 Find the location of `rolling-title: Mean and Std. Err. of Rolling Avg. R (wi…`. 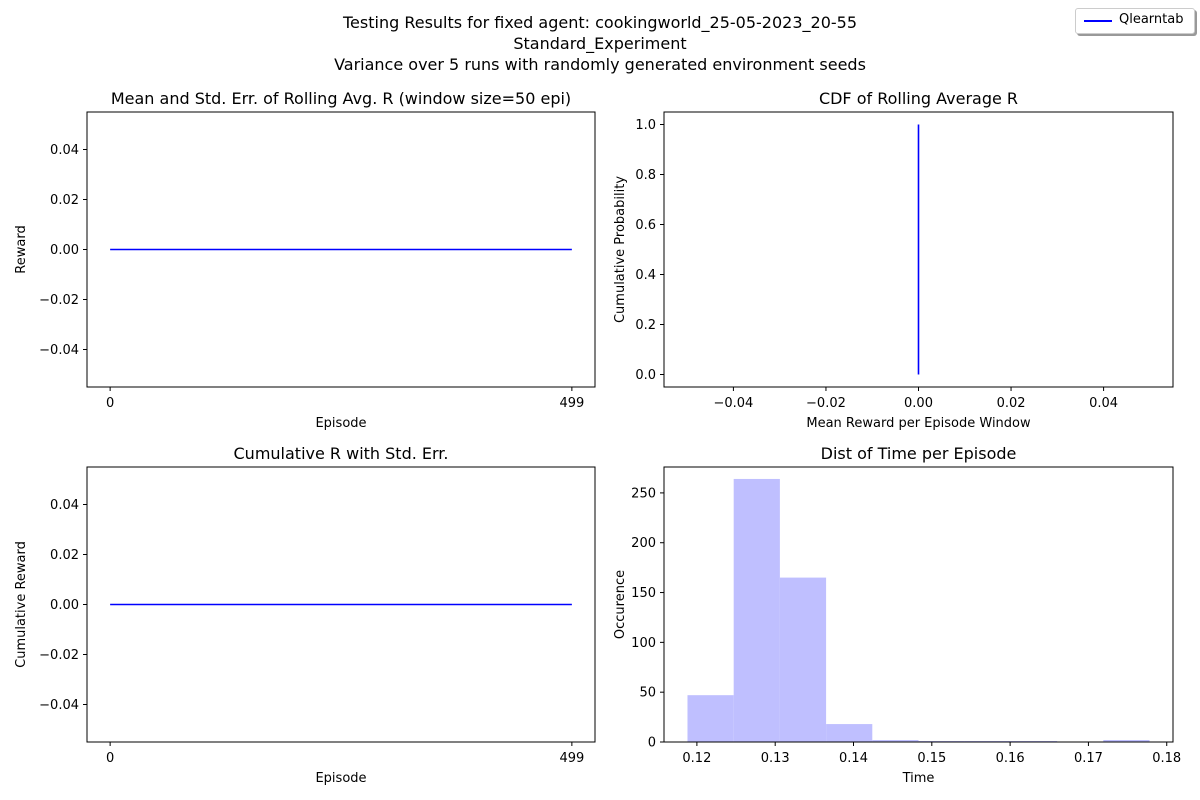

rolling-title: Mean and Std. Err. of Rolling Avg. R (wi… is located at coordinates (341, 98).